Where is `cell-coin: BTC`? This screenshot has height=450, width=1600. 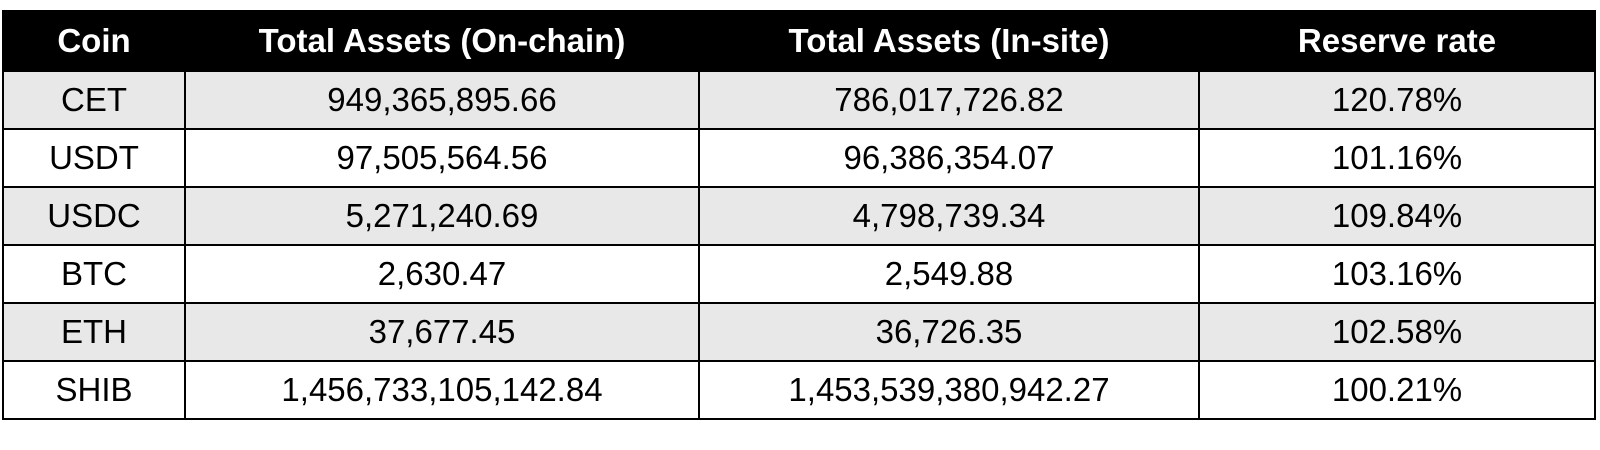
cell-coin: BTC is located at coordinates (94, 274).